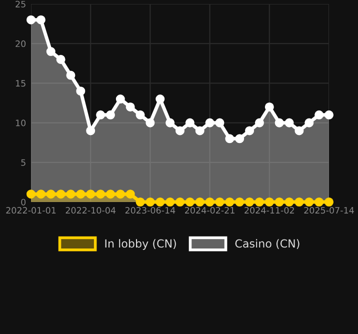  What do you see at coordinates (140, 244) in the screenshot?
I see `legend-label: In lobby (CN)` at bounding box center [140, 244].